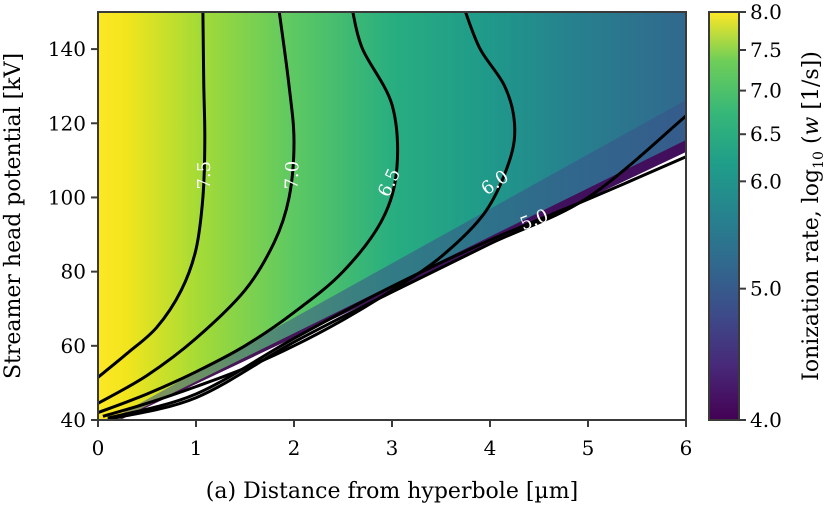 The image size is (831, 505). I want to click on y-tick-label: 140, so click(67, 49).